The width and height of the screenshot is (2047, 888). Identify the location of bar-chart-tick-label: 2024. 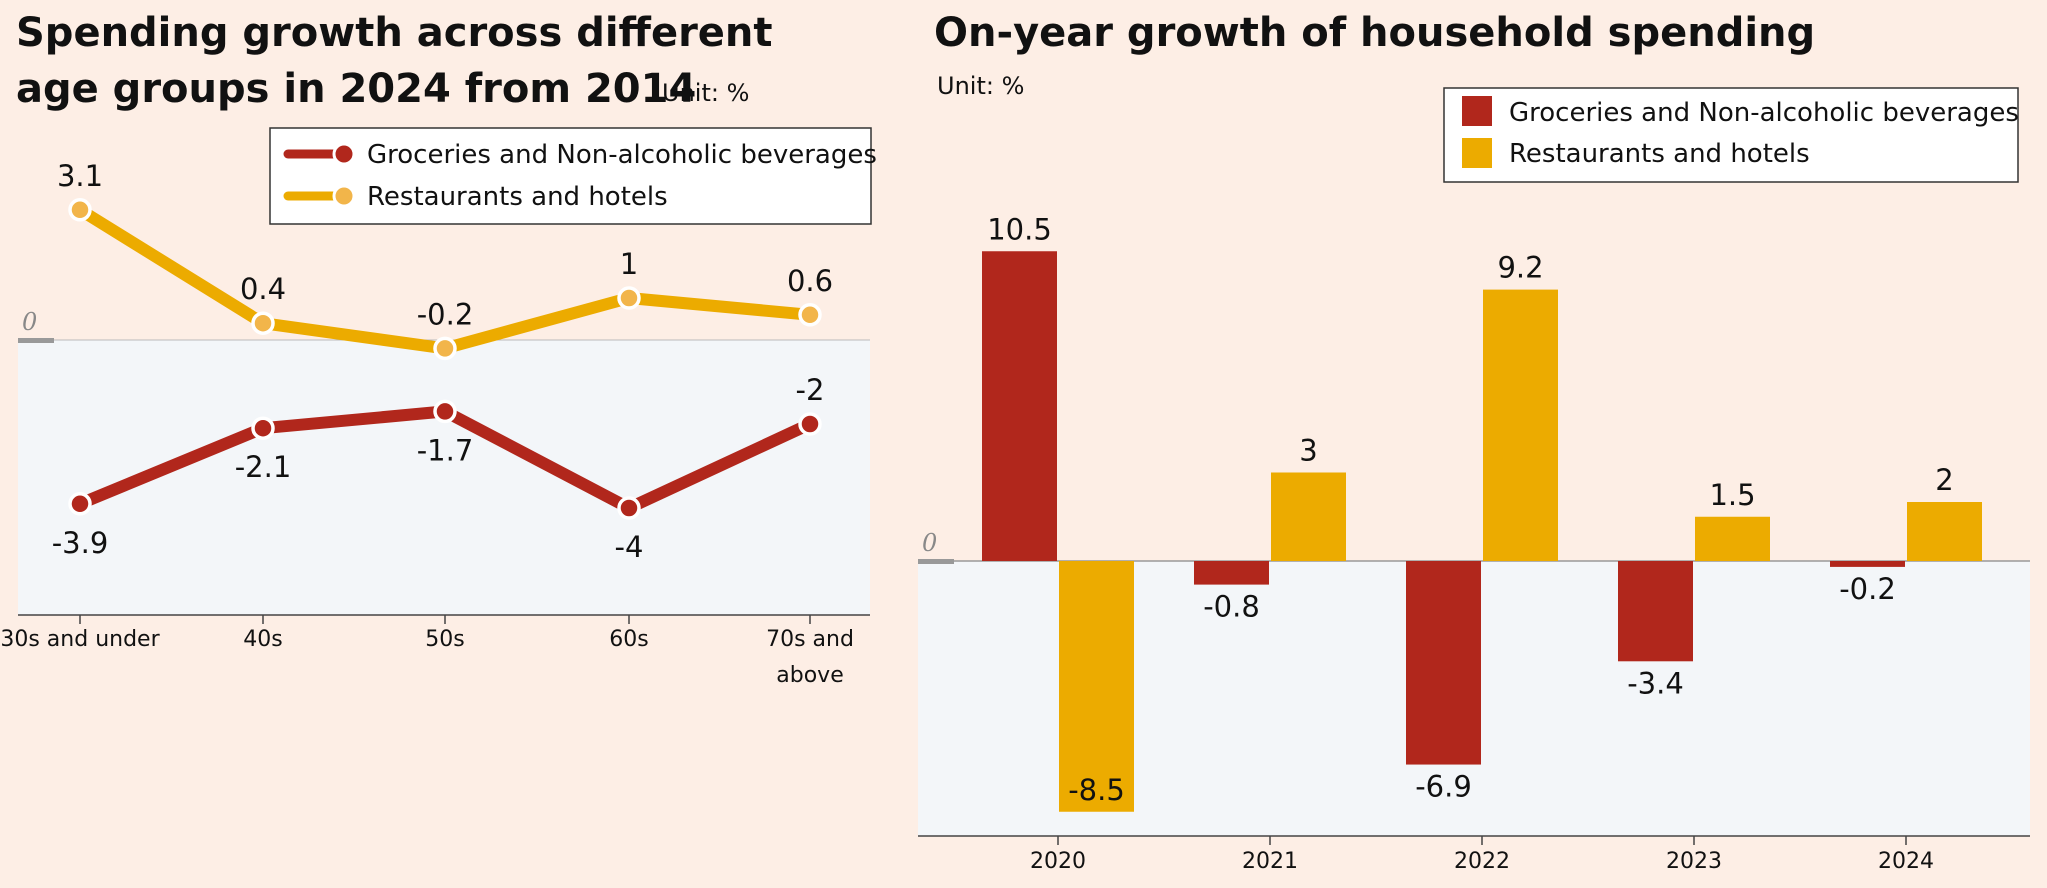
(1906, 861).